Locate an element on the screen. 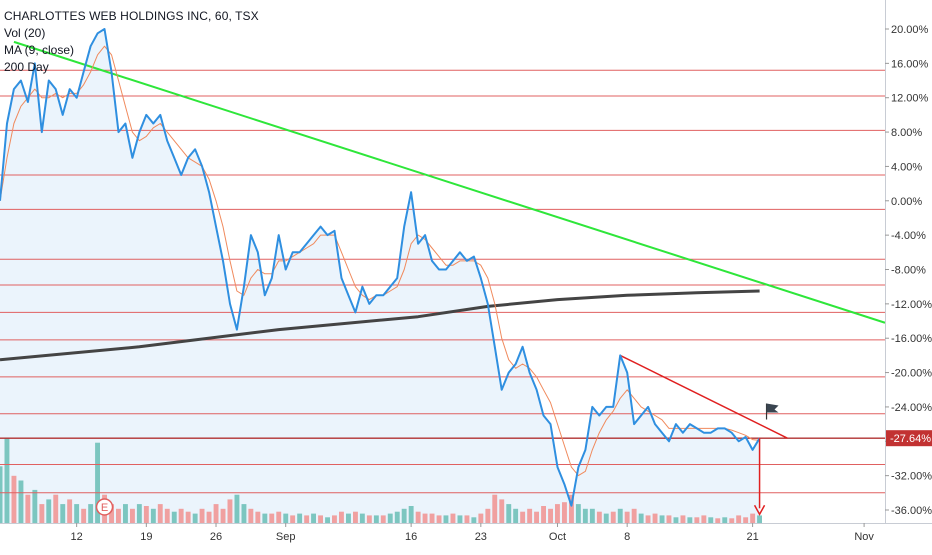 The width and height of the screenshot is (932, 555). price-axis-background is located at coordinates (908, 275).